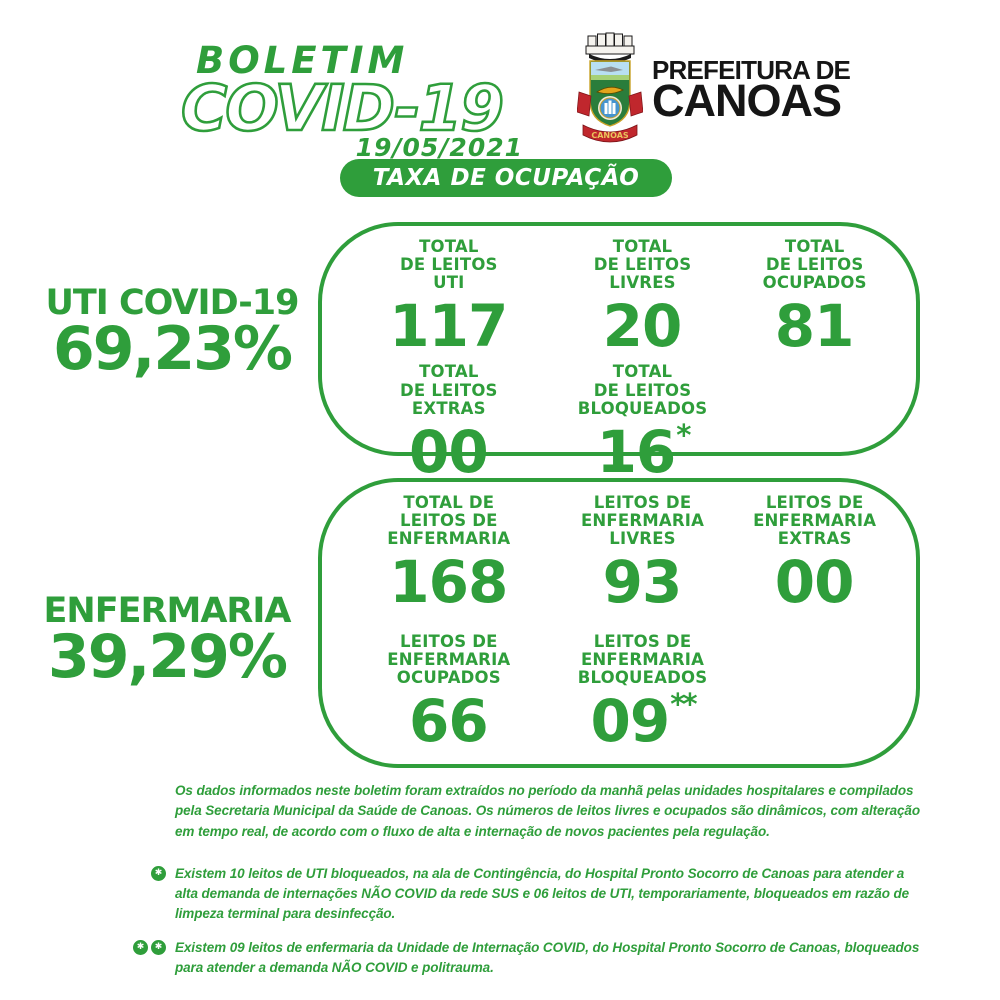 Image resolution: width=1000 pixels, height=1000 pixels. Describe the element at coordinates (642, 265) in the screenshot. I see `stat-label: TOTAL DE LEITOS LIVRES` at that location.